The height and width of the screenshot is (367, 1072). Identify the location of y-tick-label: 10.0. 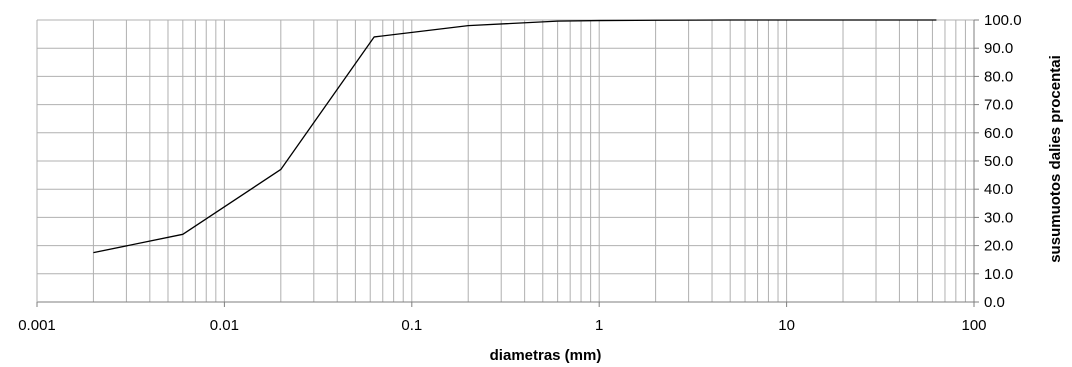
(998, 274).